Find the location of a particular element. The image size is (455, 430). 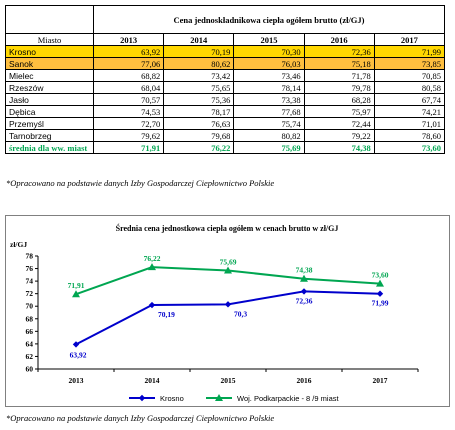

data-label: 70,19 is located at coordinates (166, 314).